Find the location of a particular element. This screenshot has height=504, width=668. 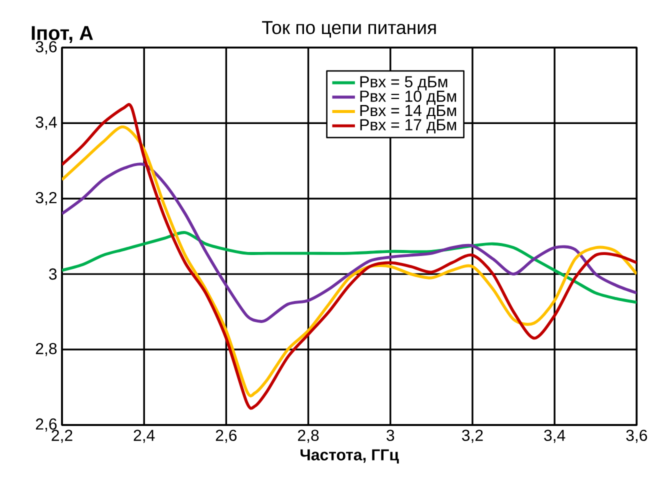

legend-label: Pвх = 14 дБм is located at coordinates (408, 112).